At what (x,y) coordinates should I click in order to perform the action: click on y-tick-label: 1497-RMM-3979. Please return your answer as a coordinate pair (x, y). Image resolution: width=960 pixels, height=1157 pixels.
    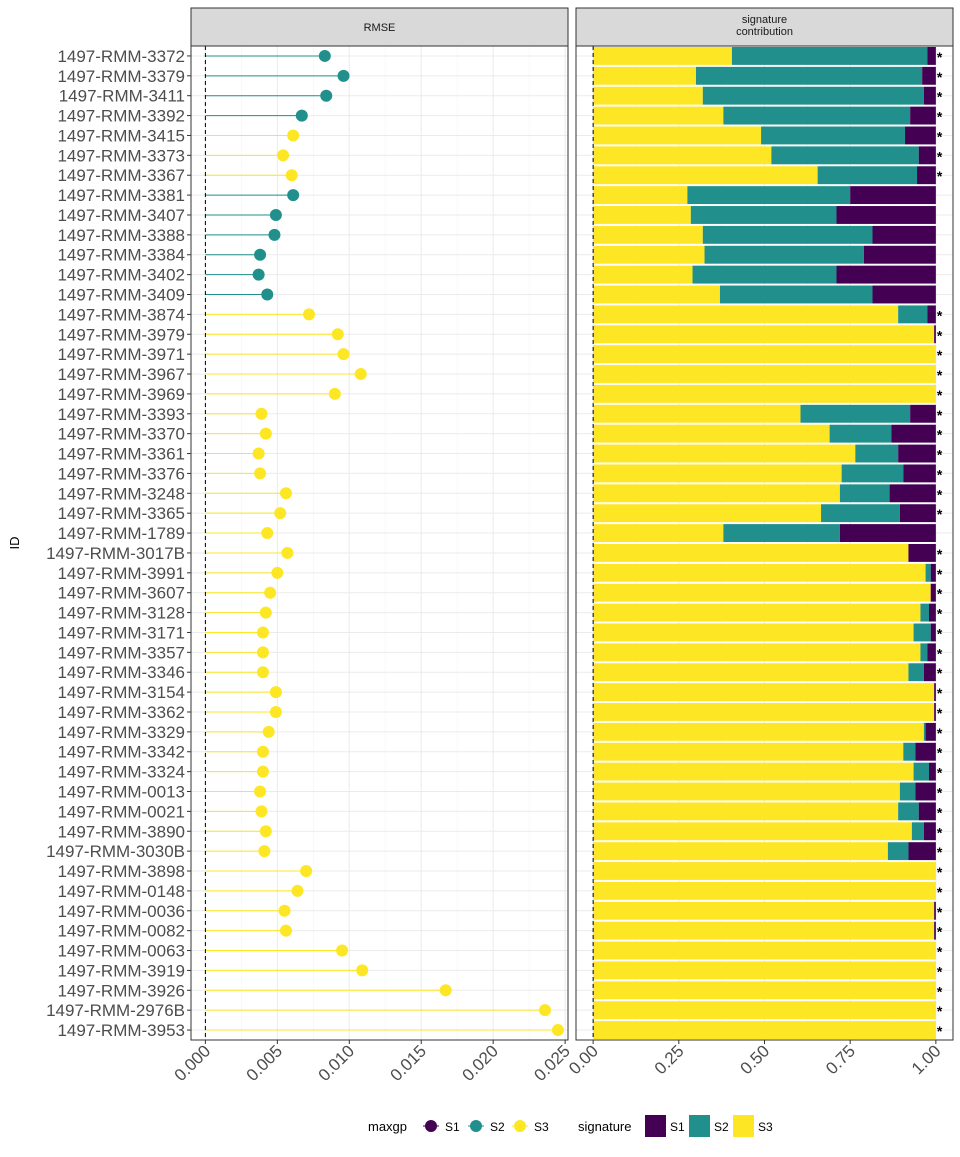
    Looking at the image, I should click on (121, 334).